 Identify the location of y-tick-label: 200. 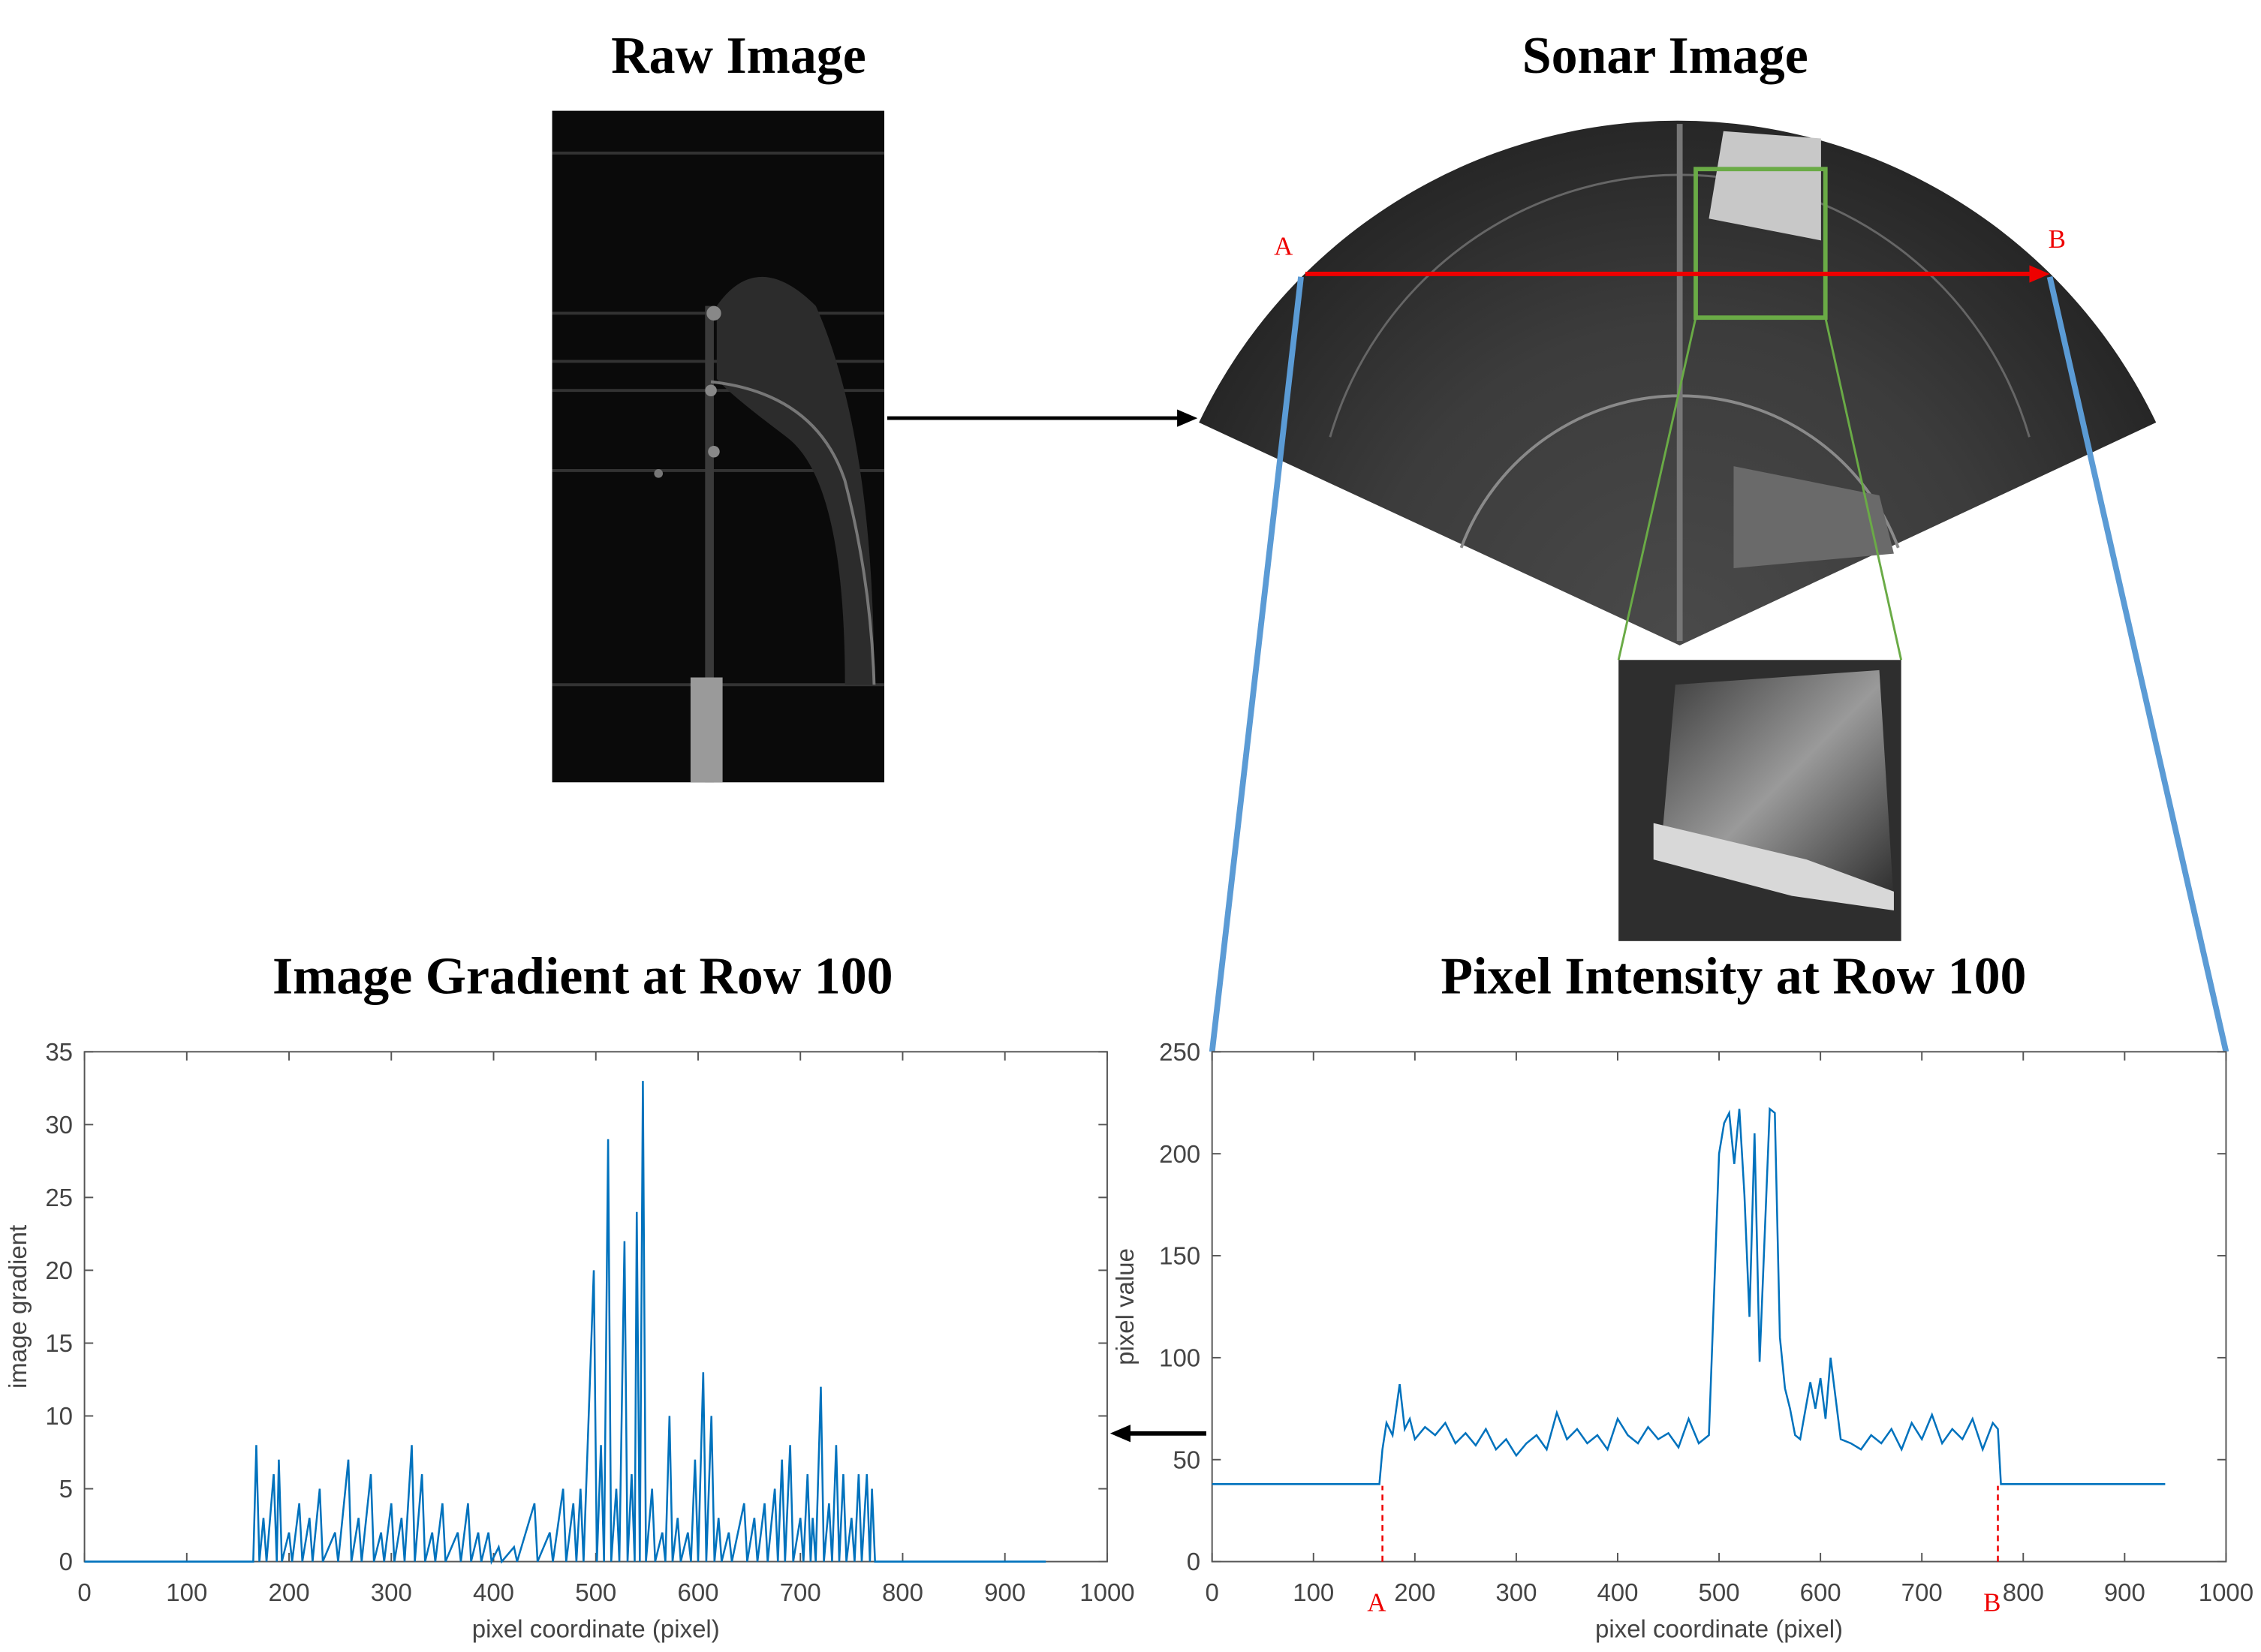
(1179, 1154).